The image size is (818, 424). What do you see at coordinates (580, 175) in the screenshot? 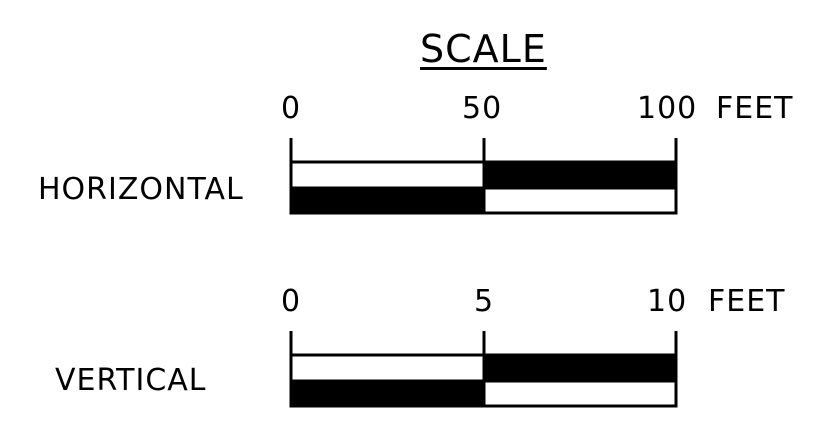
I see `horizontal-segment-top-right` at bounding box center [580, 175].